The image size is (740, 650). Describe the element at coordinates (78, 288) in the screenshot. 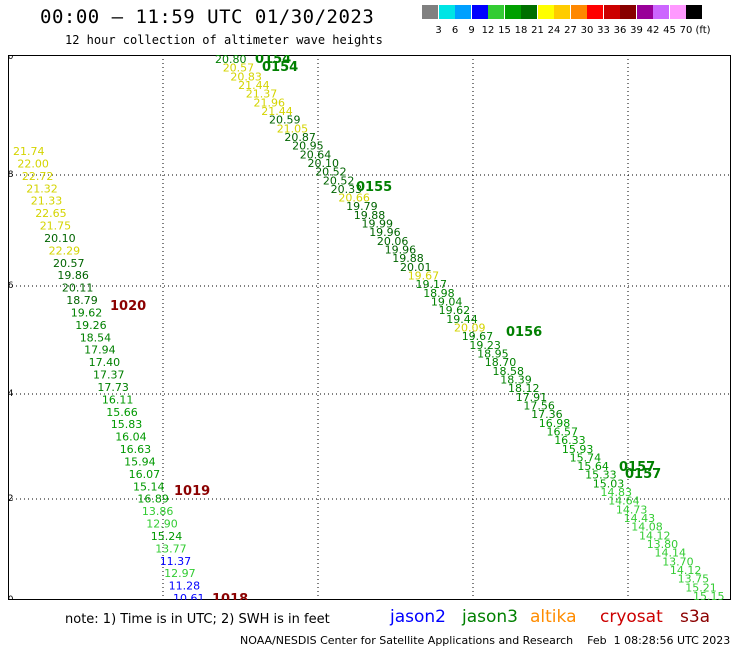

I see `west-track-value: 20.11` at that location.